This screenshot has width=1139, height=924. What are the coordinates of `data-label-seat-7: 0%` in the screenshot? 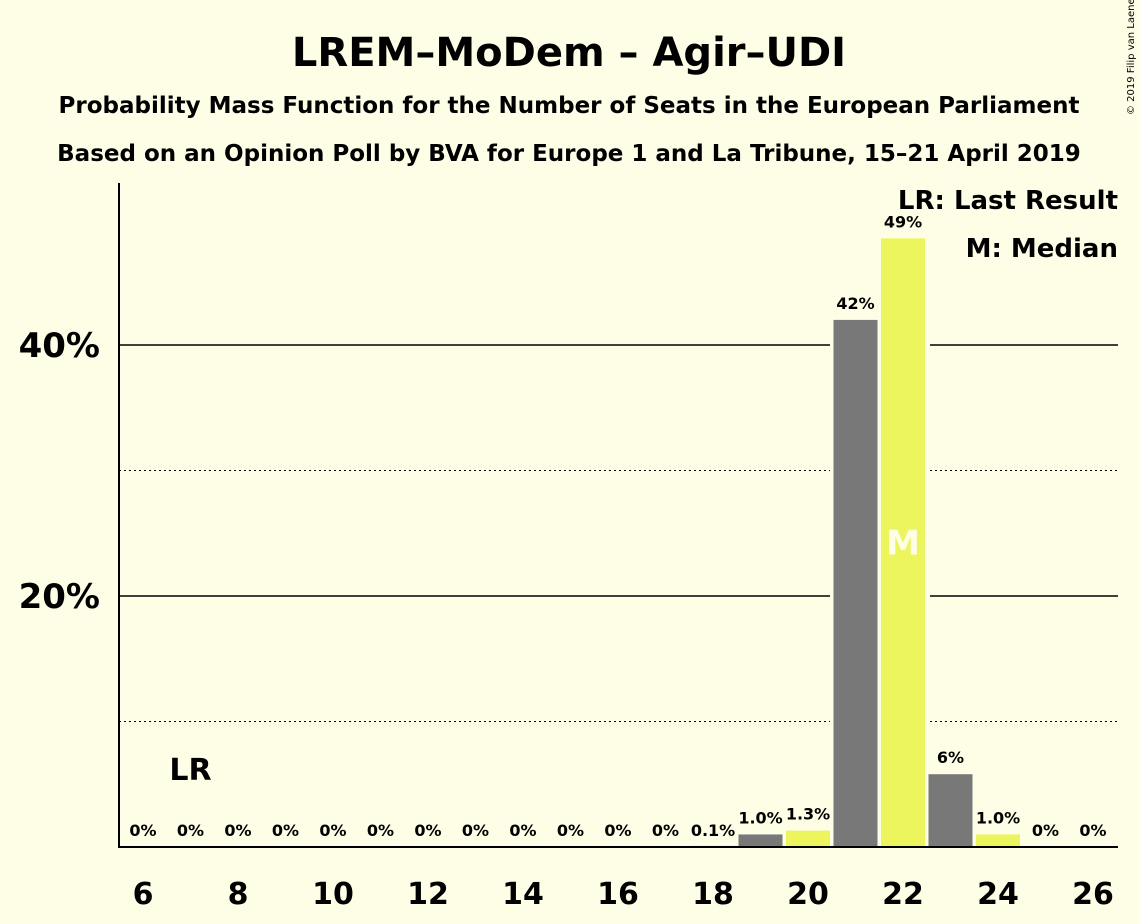 It's located at (190, 830).